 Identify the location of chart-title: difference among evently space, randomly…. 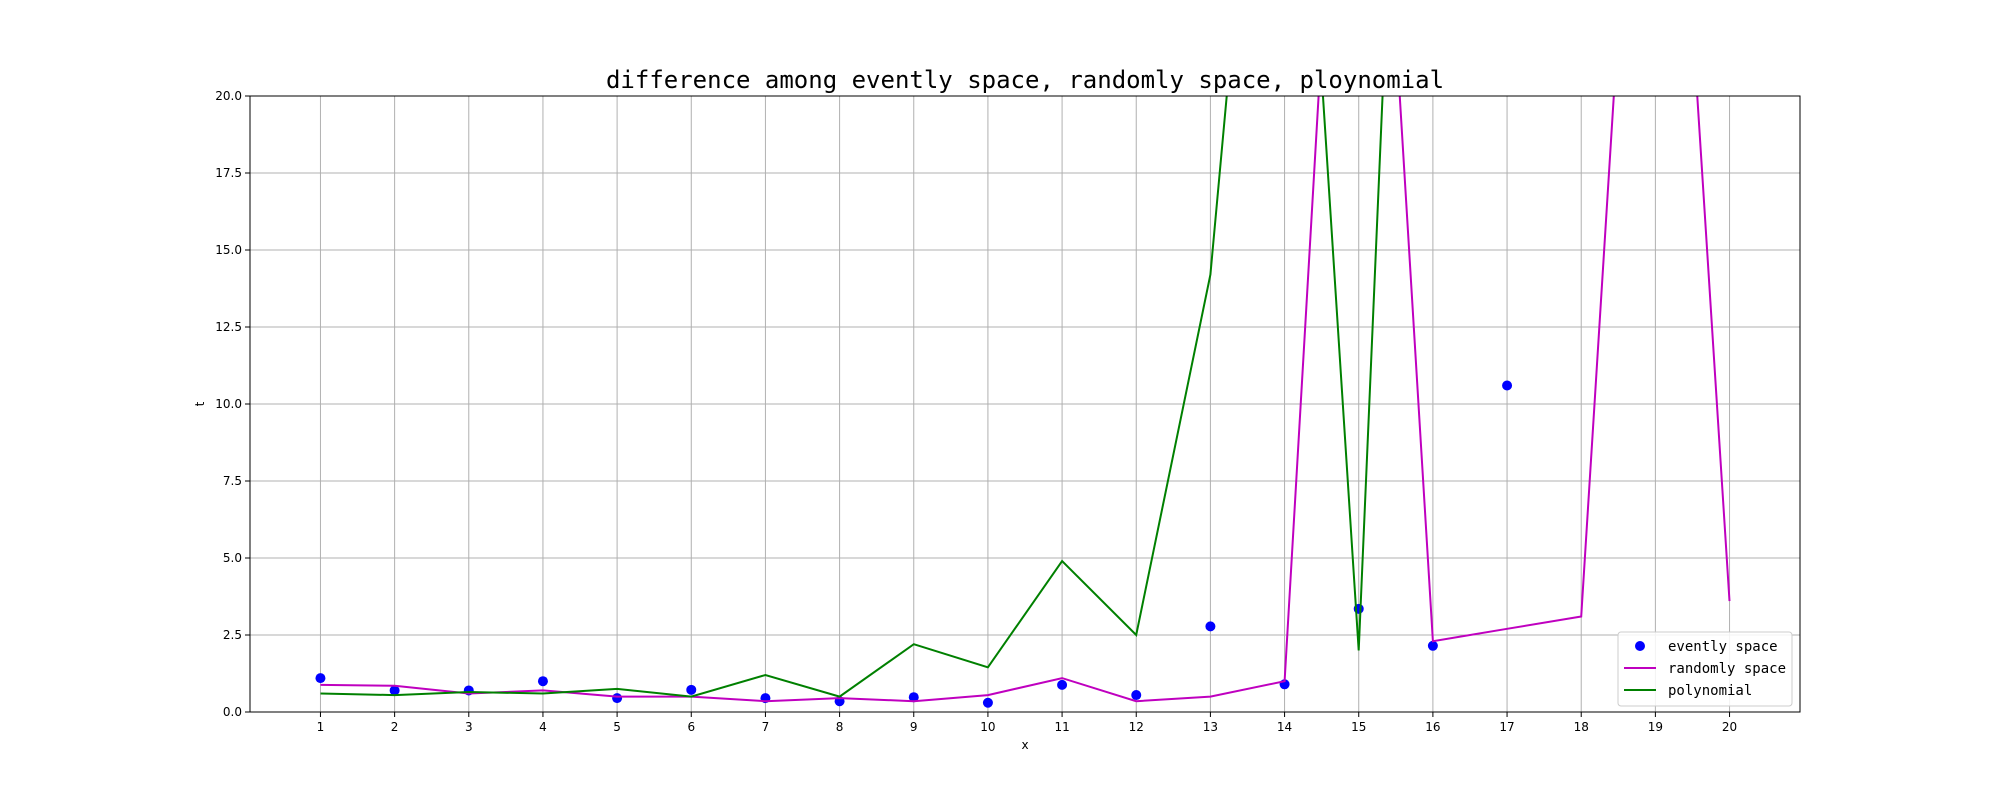
(1025, 80).